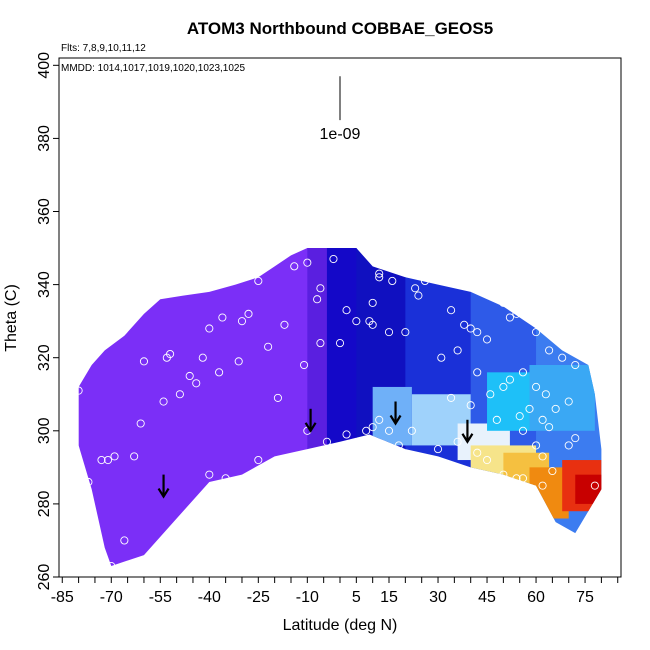  What do you see at coordinates (62, 597) in the screenshot?
I see `x-tick-label: -85` at bounding box center [62, 597].